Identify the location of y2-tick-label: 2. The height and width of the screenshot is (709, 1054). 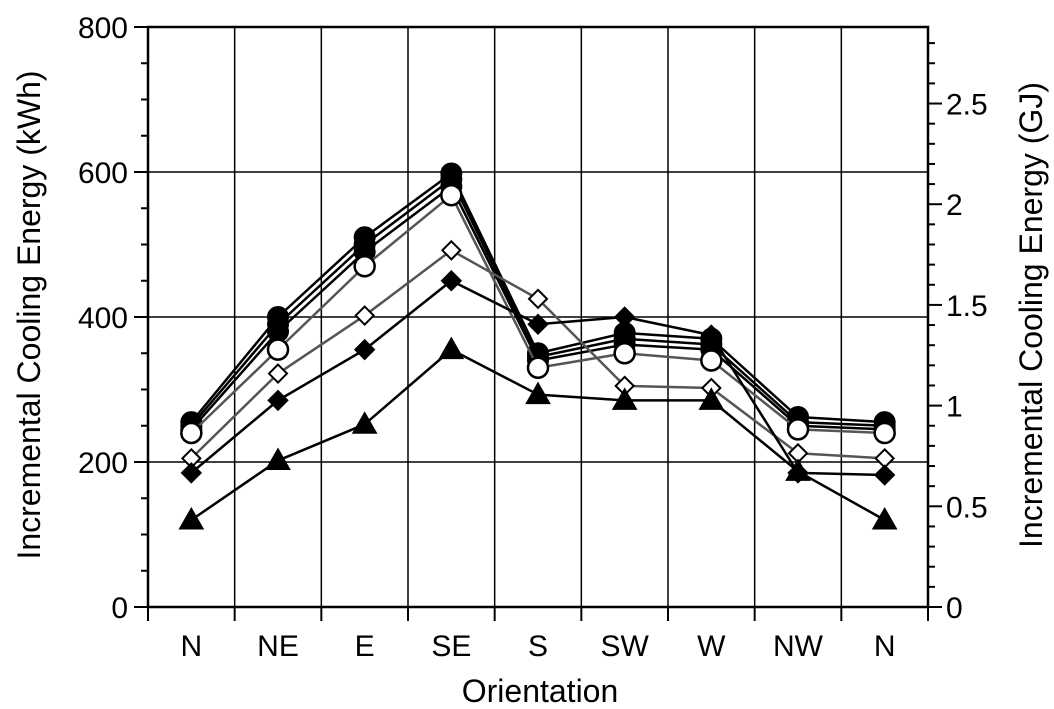
(954, 205).